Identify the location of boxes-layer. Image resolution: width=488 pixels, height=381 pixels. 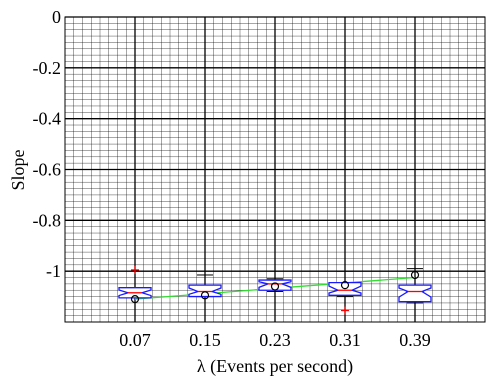
(275, 290).